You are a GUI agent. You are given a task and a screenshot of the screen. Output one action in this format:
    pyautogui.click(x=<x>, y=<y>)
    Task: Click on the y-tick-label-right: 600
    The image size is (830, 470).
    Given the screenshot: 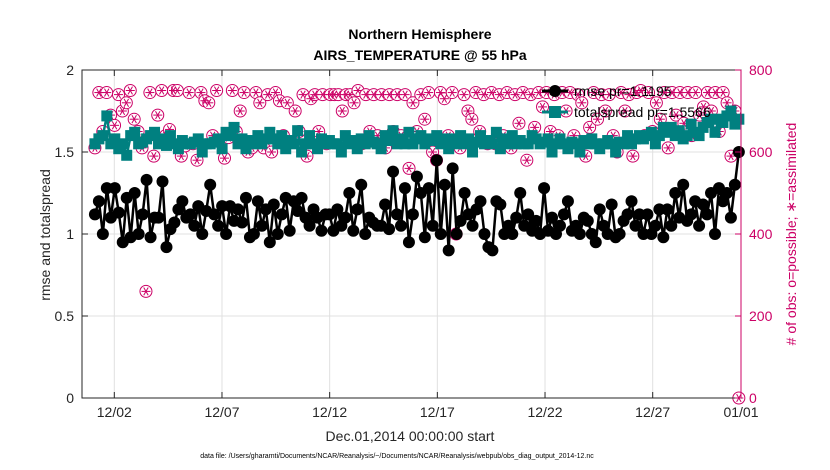 What is the action you would take?
    pyautogui.click(x=761, y=152)
    